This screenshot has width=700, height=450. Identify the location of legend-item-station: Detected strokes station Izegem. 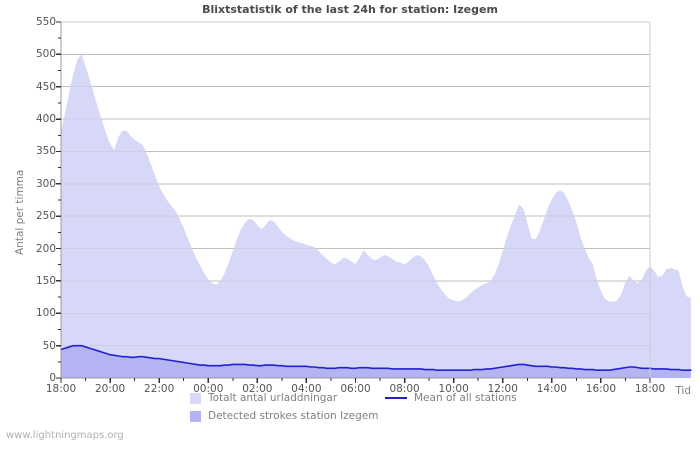
(284, 416).